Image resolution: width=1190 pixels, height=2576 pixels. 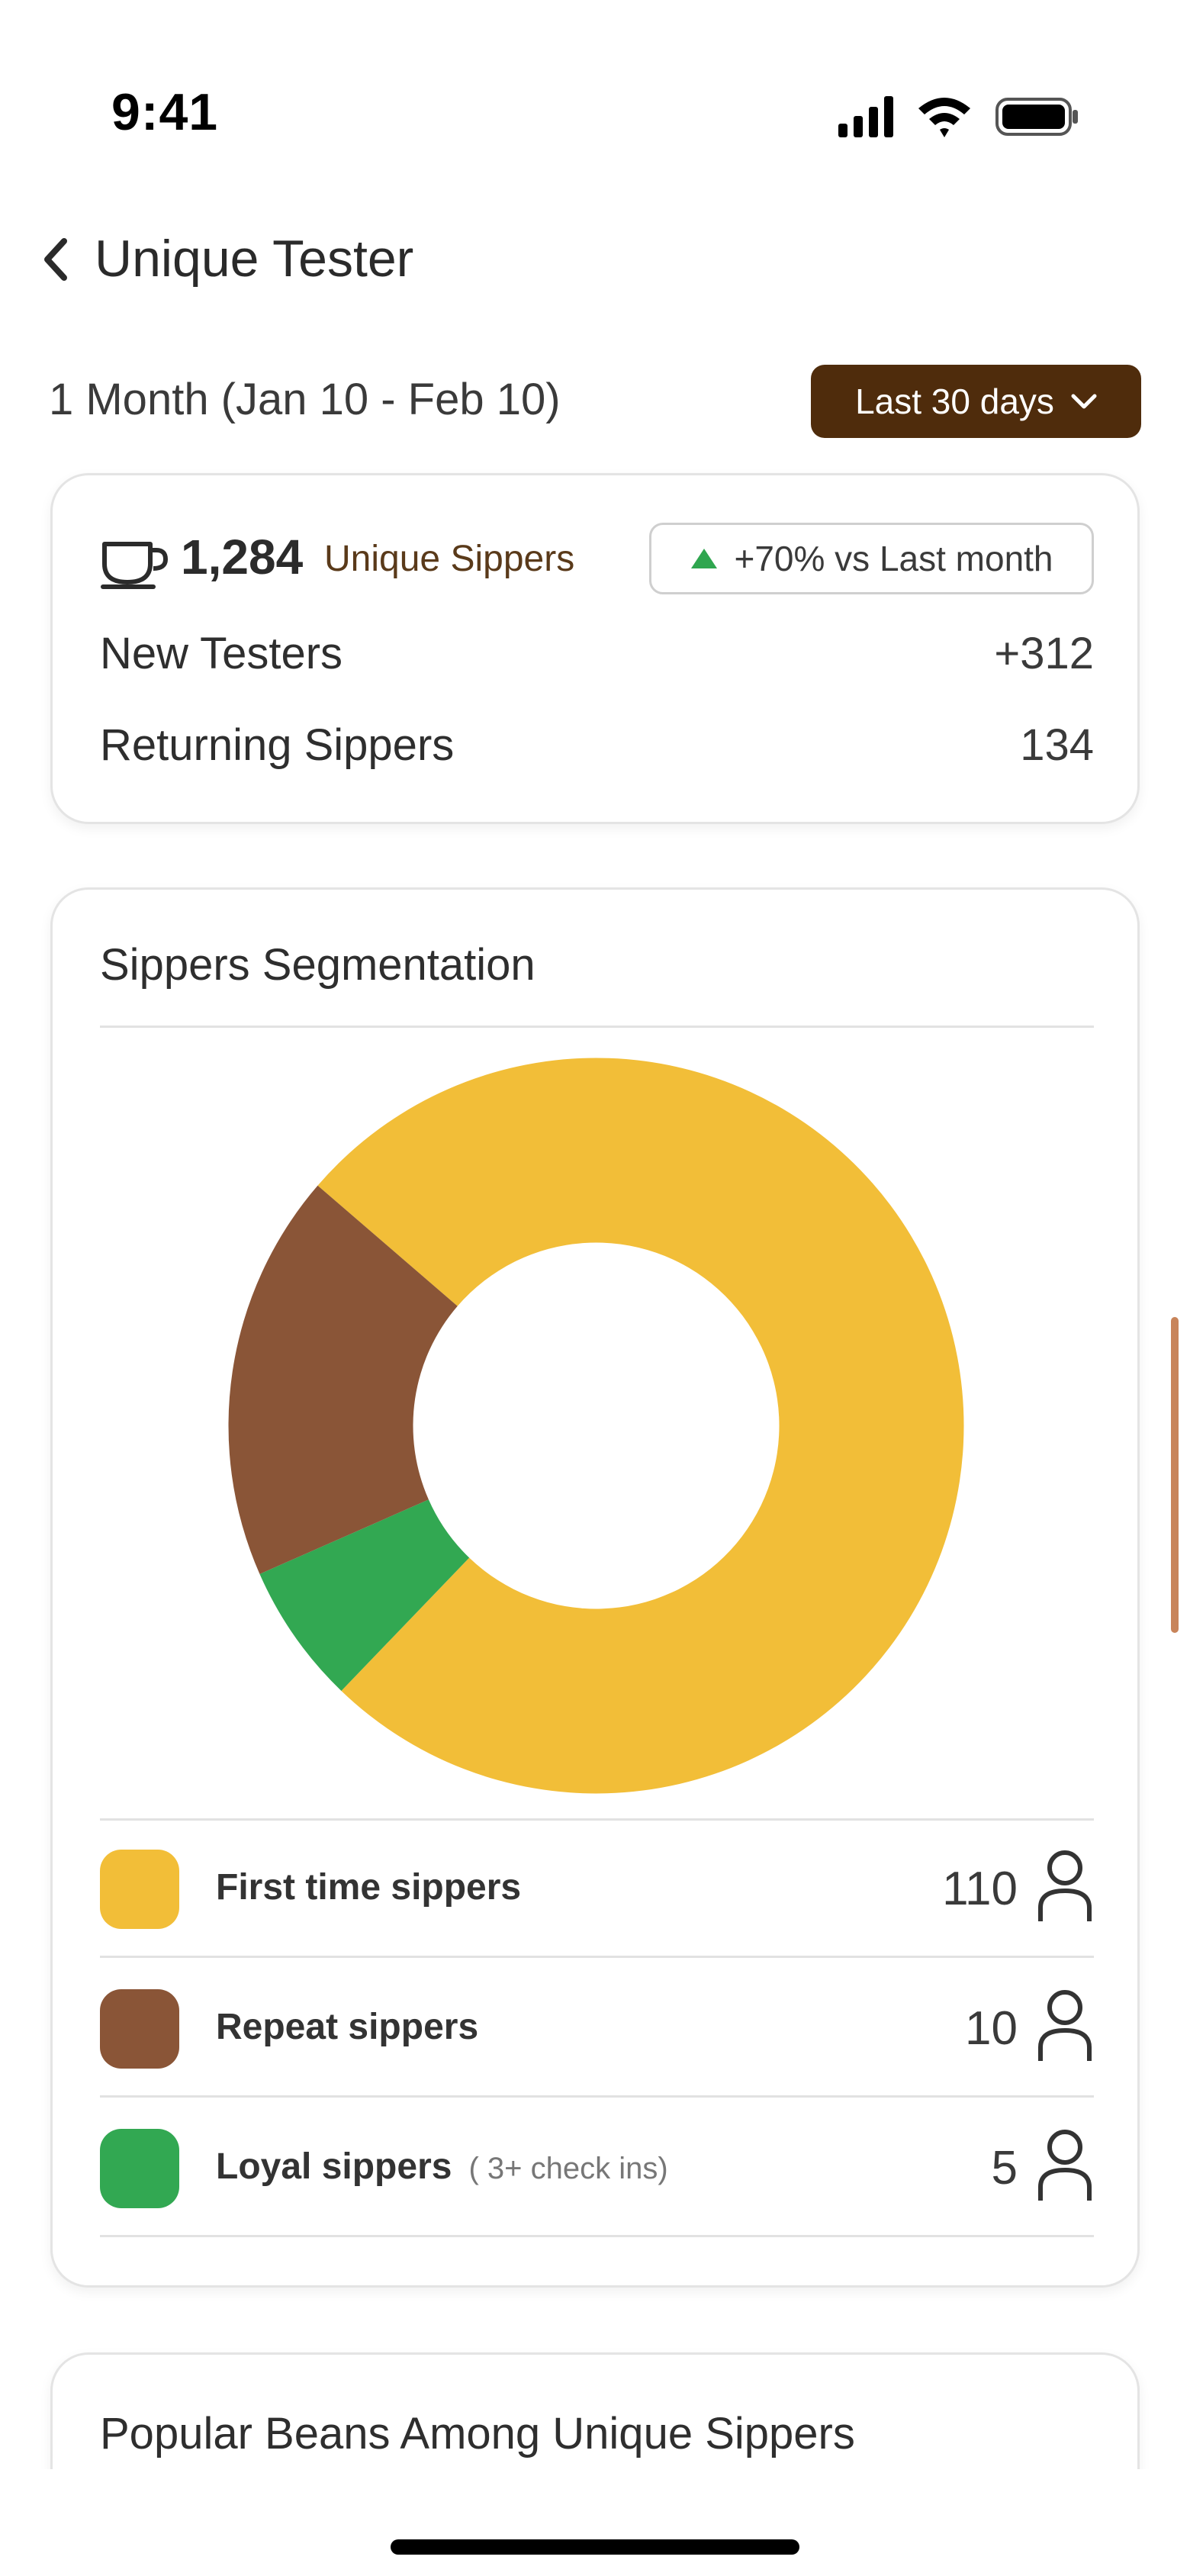 I want to click on date-range-value: Last 30 days, so click(x=954, y=401).